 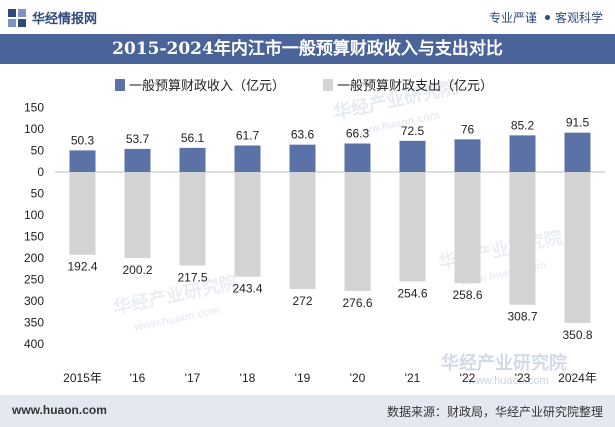 What do you see at coordinates (17, 17) in the screenshot?
I see `logo-icon` at bounding box center [17, 17].